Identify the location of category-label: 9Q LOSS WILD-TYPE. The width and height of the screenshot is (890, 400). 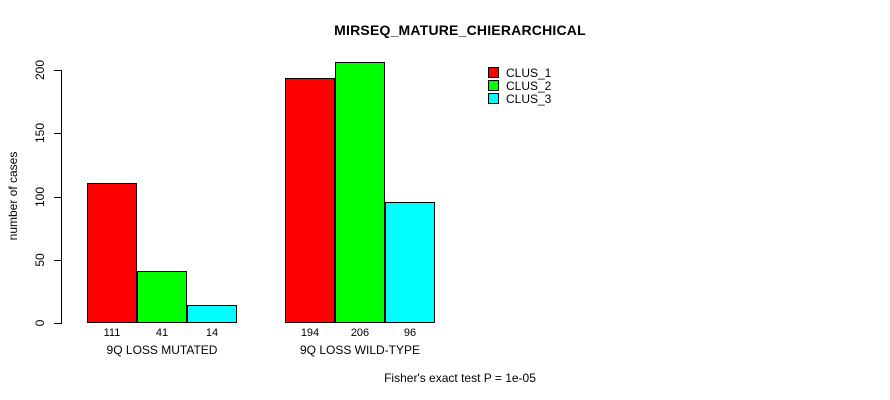
(360, 350).